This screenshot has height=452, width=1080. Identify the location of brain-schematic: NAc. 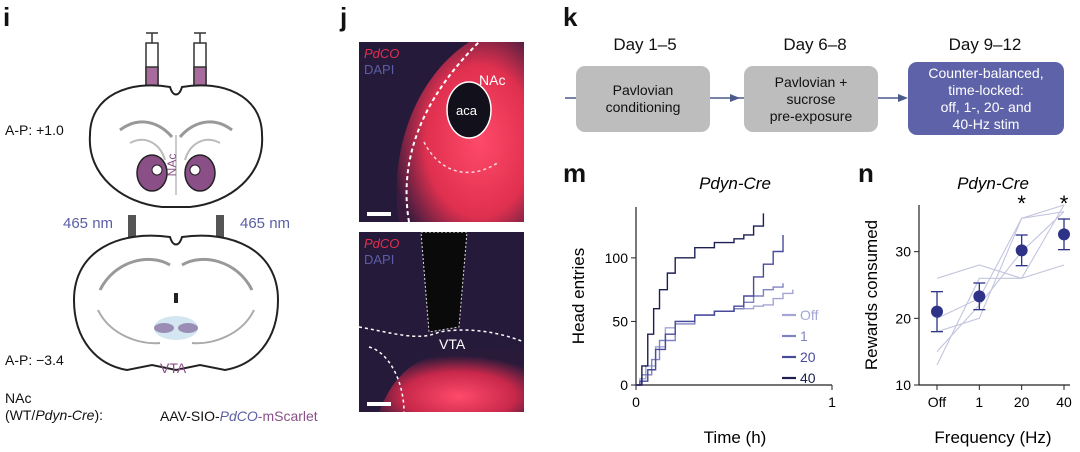
(176, 202).